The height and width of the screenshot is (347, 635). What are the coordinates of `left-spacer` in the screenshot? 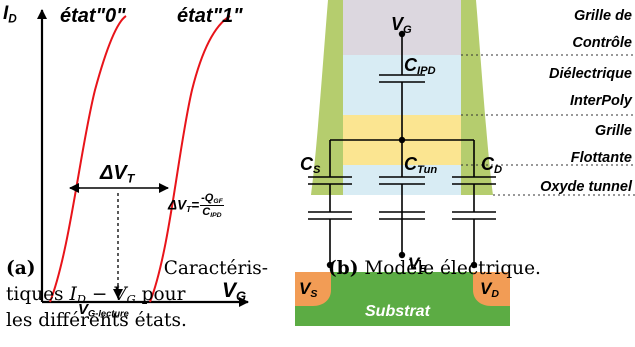 It's located at (327, 97).